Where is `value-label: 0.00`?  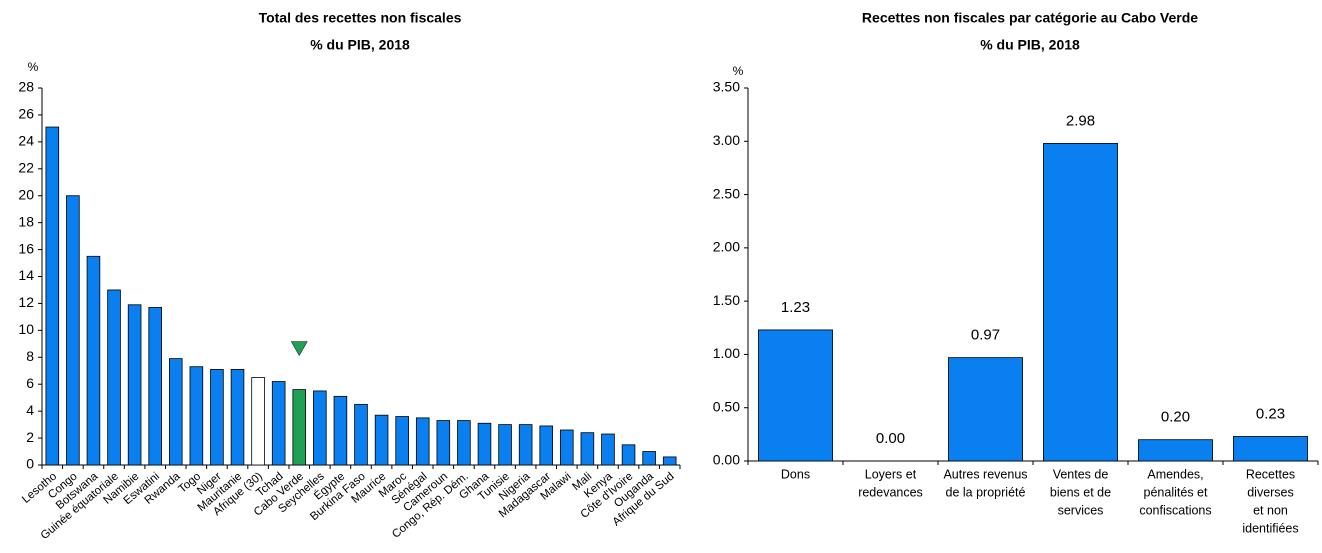
value-label: 0.00 is located at coordinates (890, 438).